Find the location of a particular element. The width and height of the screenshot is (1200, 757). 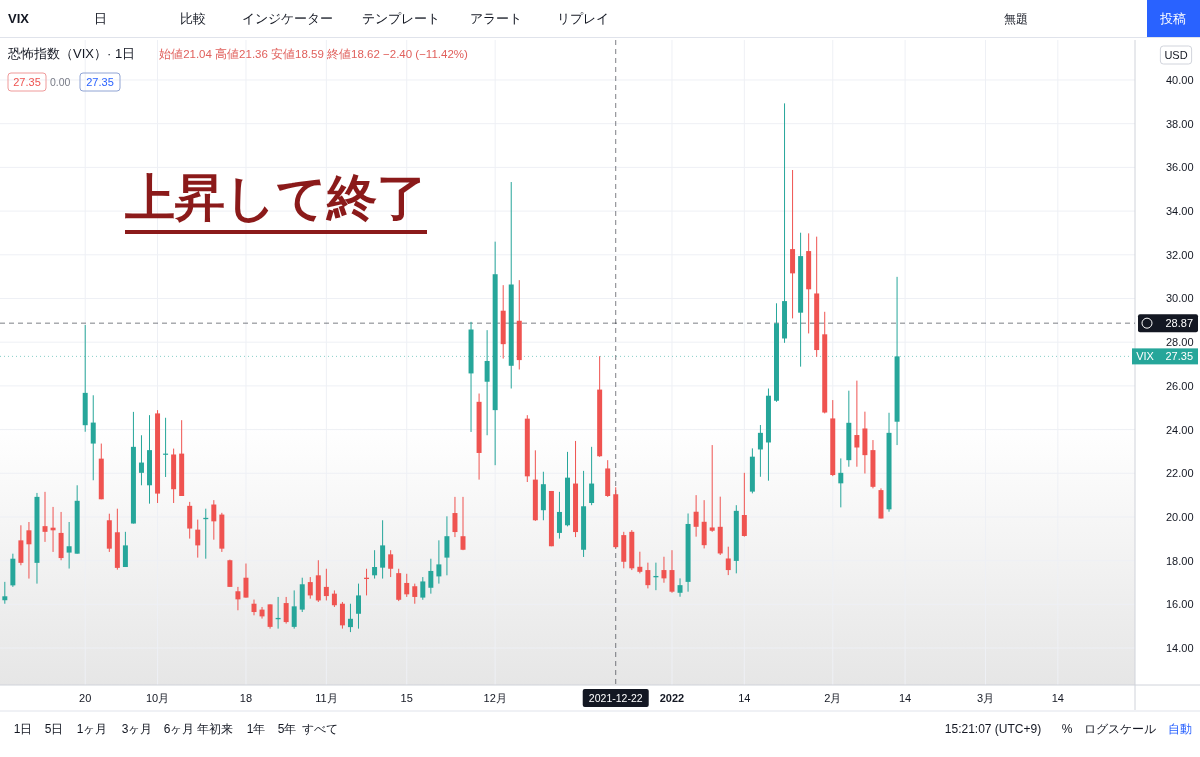

annotation: アラート is located at coordinates (496, 18).